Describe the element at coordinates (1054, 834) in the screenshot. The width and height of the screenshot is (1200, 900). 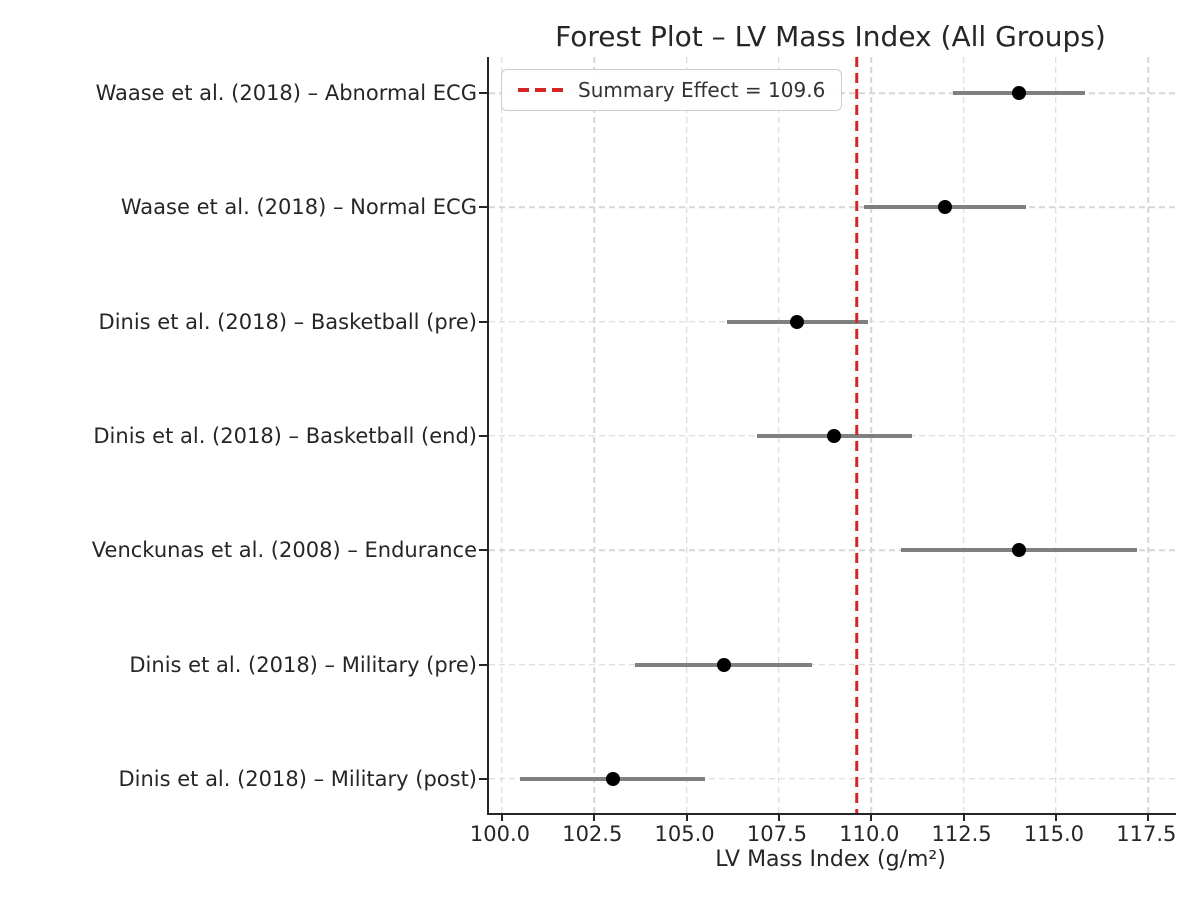
I see `x-tick-label: 115.0` at that location.